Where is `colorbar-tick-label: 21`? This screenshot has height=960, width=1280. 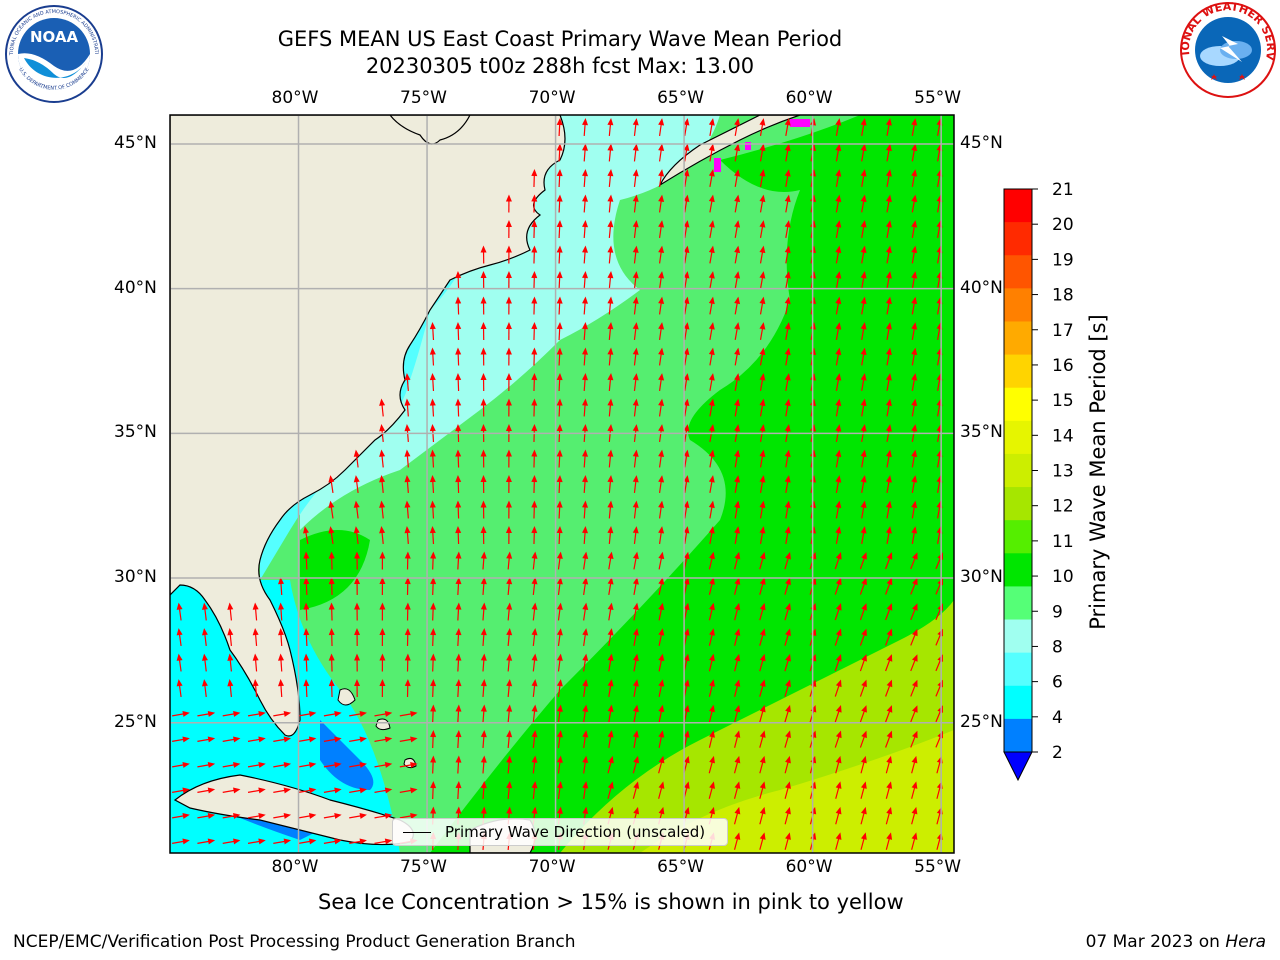
colorbar-tick-label: 21 is located at coordinates (1063, 190).